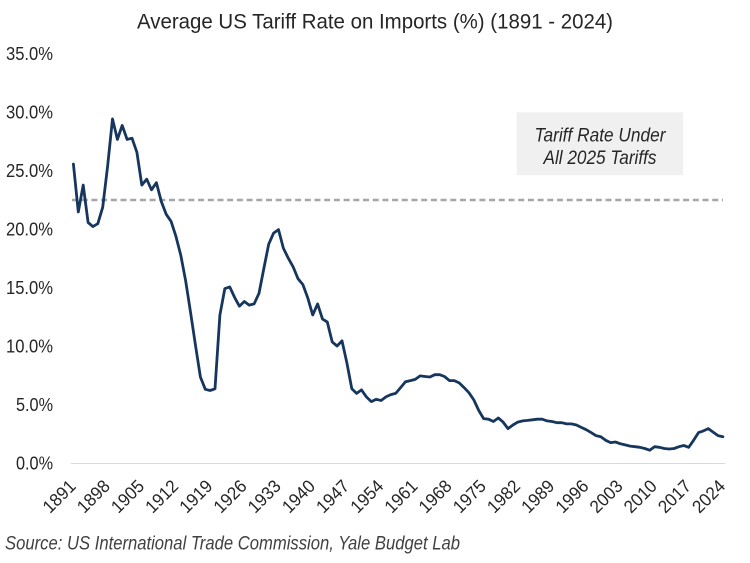  I want to click on svg-text: 0.0%, so click(34, 464).